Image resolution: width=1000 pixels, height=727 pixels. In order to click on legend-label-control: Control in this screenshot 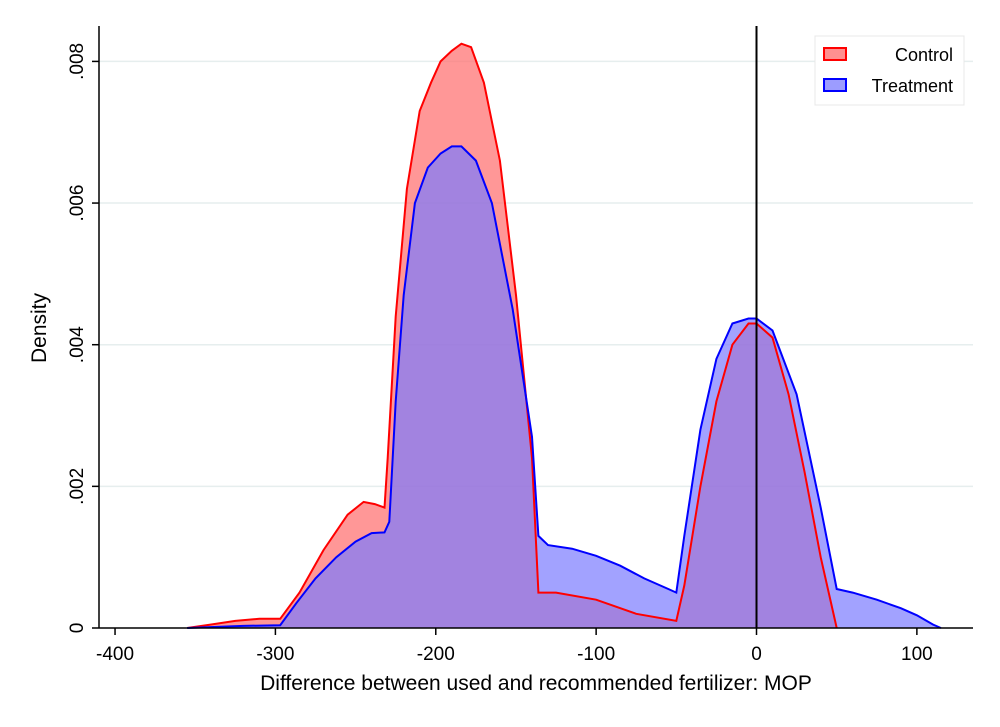, I will do `click(924, 55)`.